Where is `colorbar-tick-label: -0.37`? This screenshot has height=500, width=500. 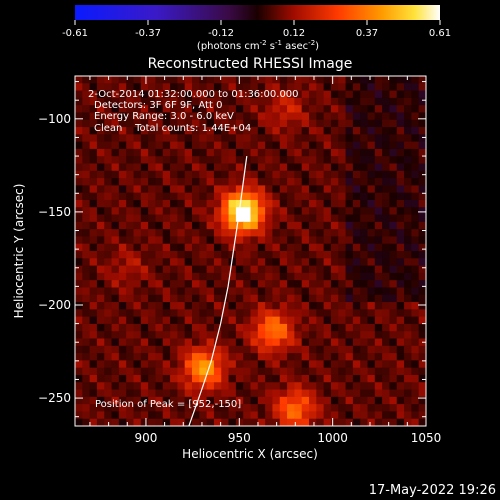 colorbar-tick-label: -0.37 is located at coordinates (148, 33).